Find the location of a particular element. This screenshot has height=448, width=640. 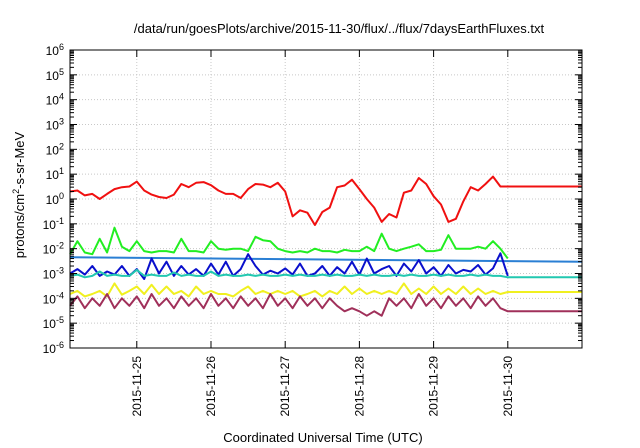

y-axis-label-sup: 2 is located at coordinates (16, 191).